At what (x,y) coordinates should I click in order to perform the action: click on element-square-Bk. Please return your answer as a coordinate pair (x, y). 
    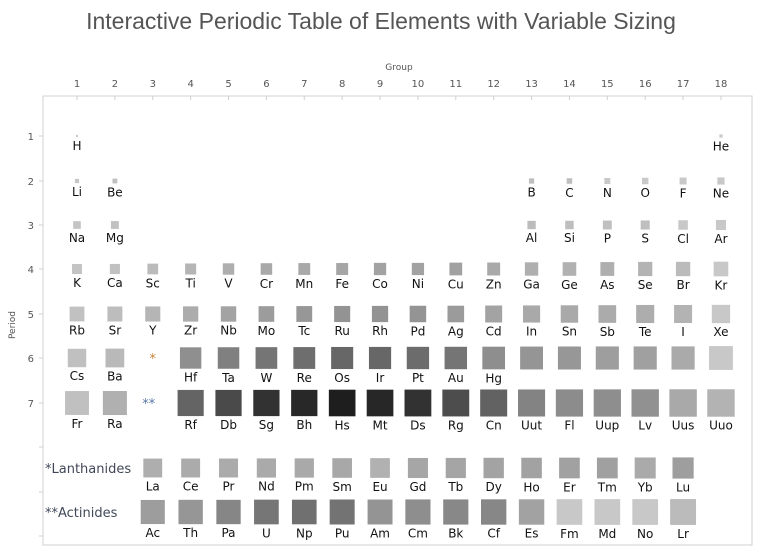
    Looking at the image, I should click on (456, 512).